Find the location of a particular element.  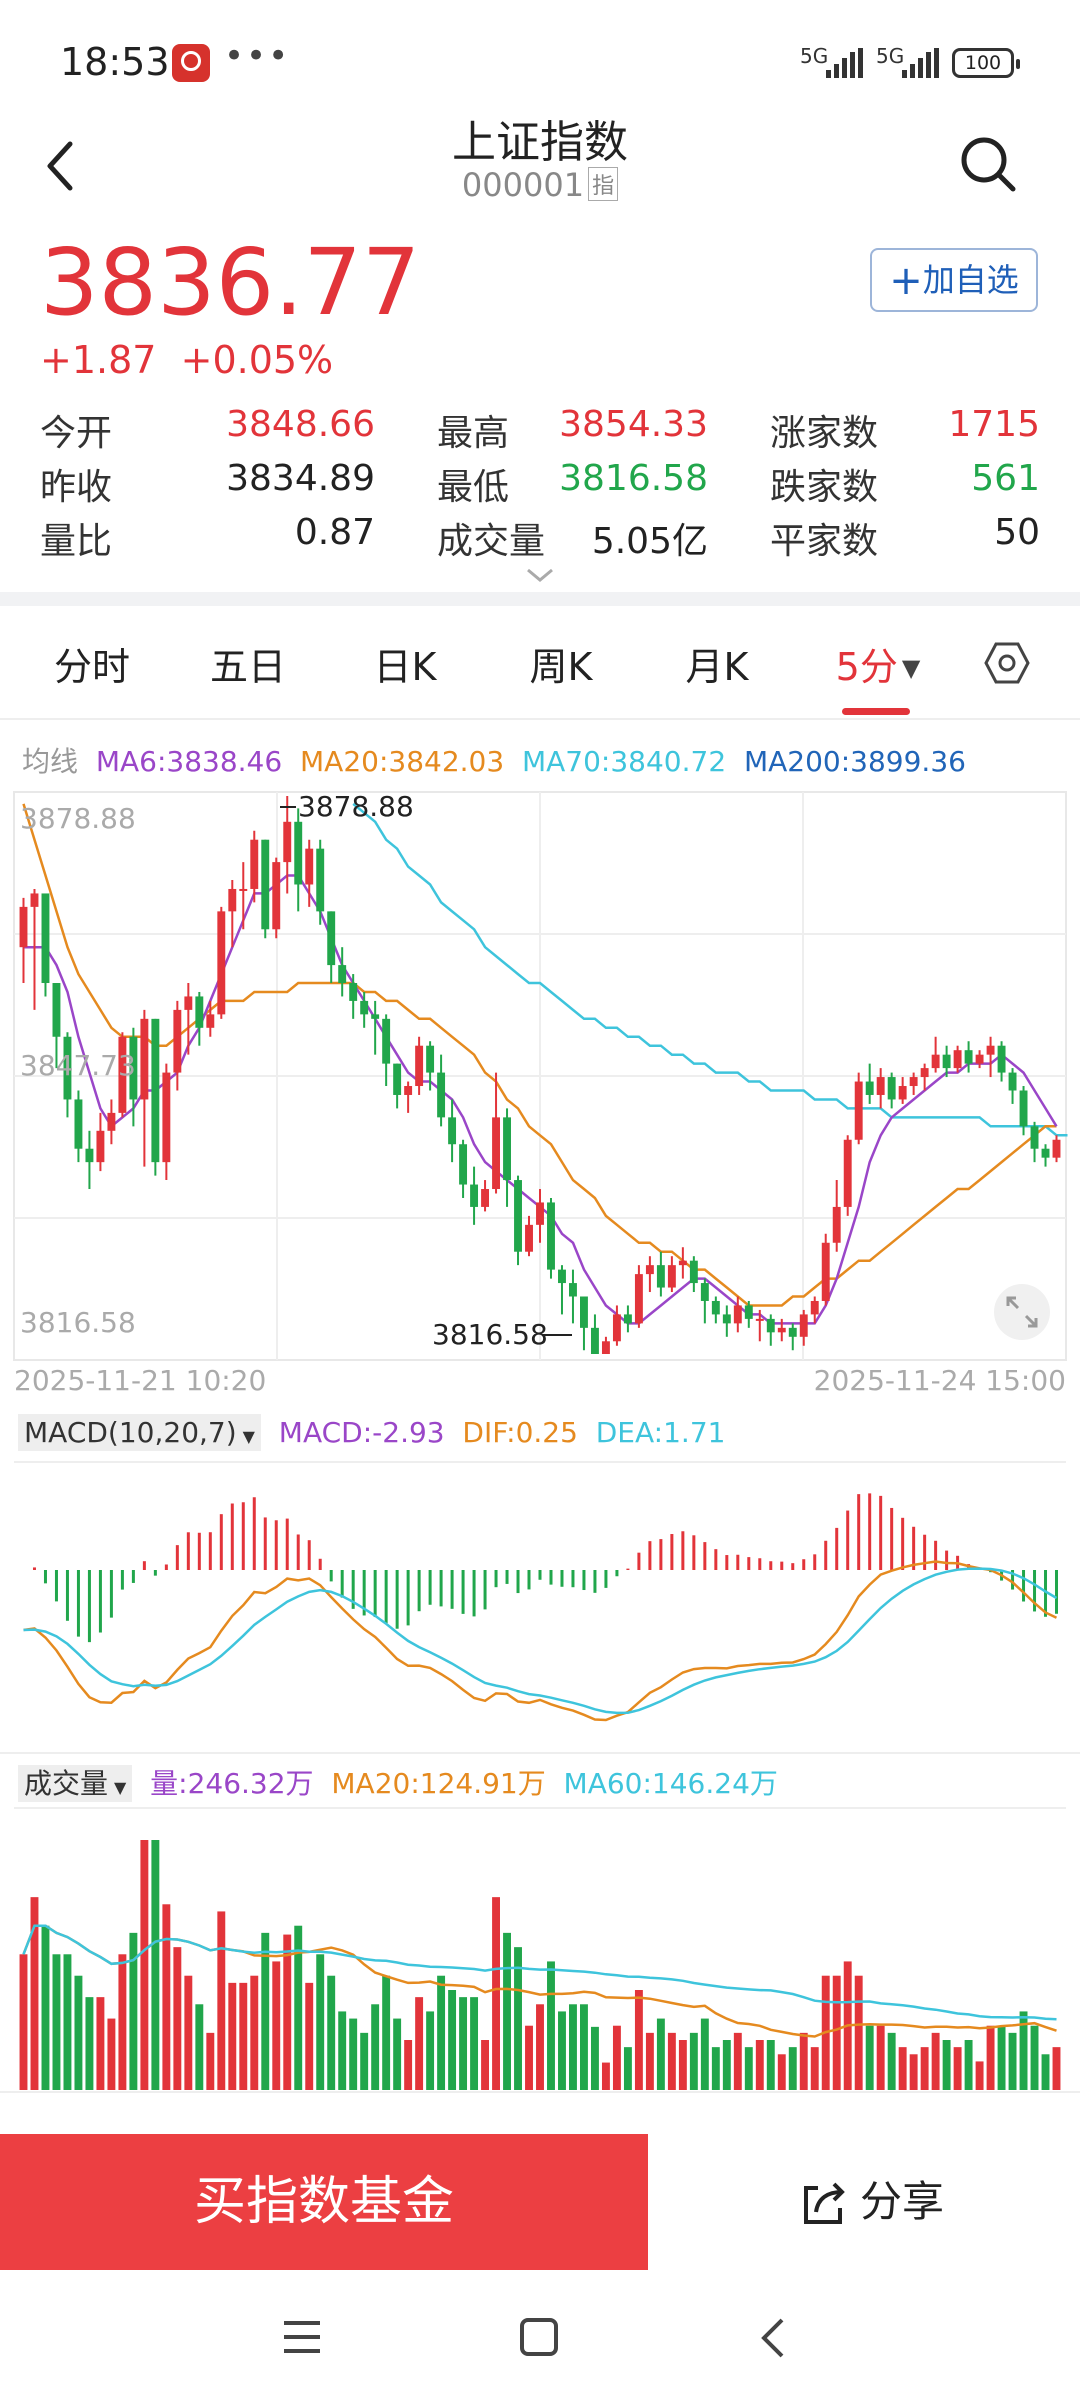

stat-label: 最高 is located at coordinates (473, 433).